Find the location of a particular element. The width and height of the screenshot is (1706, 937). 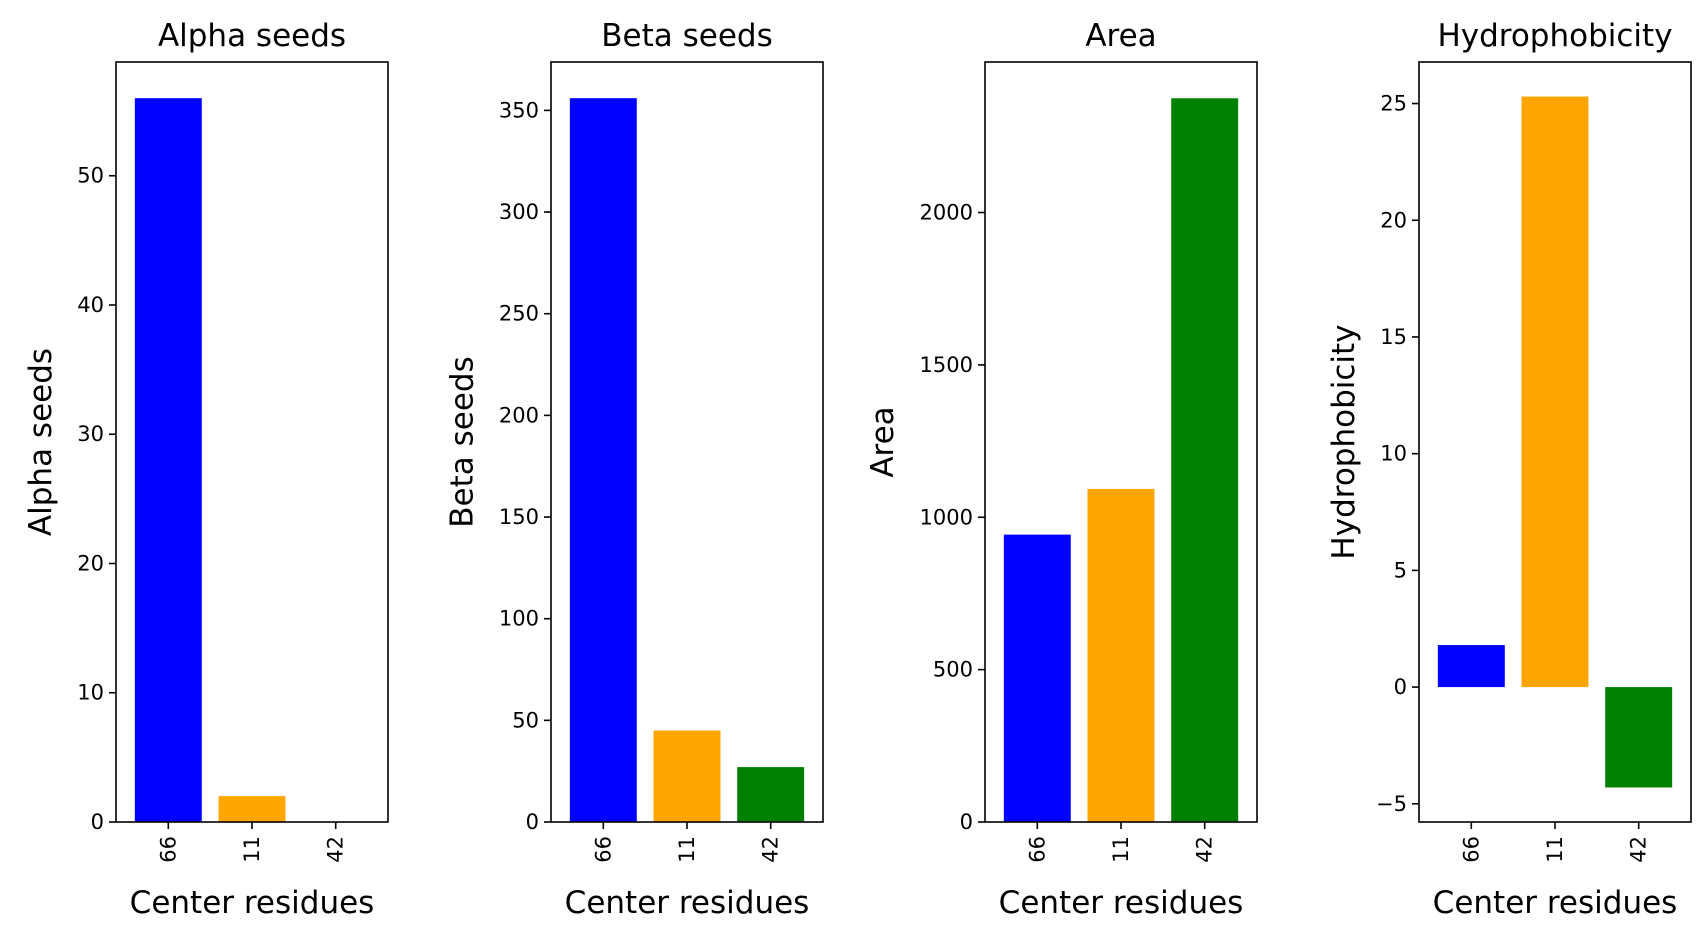

chart-title: Alpha seeds is located at coordinates (252, 36).